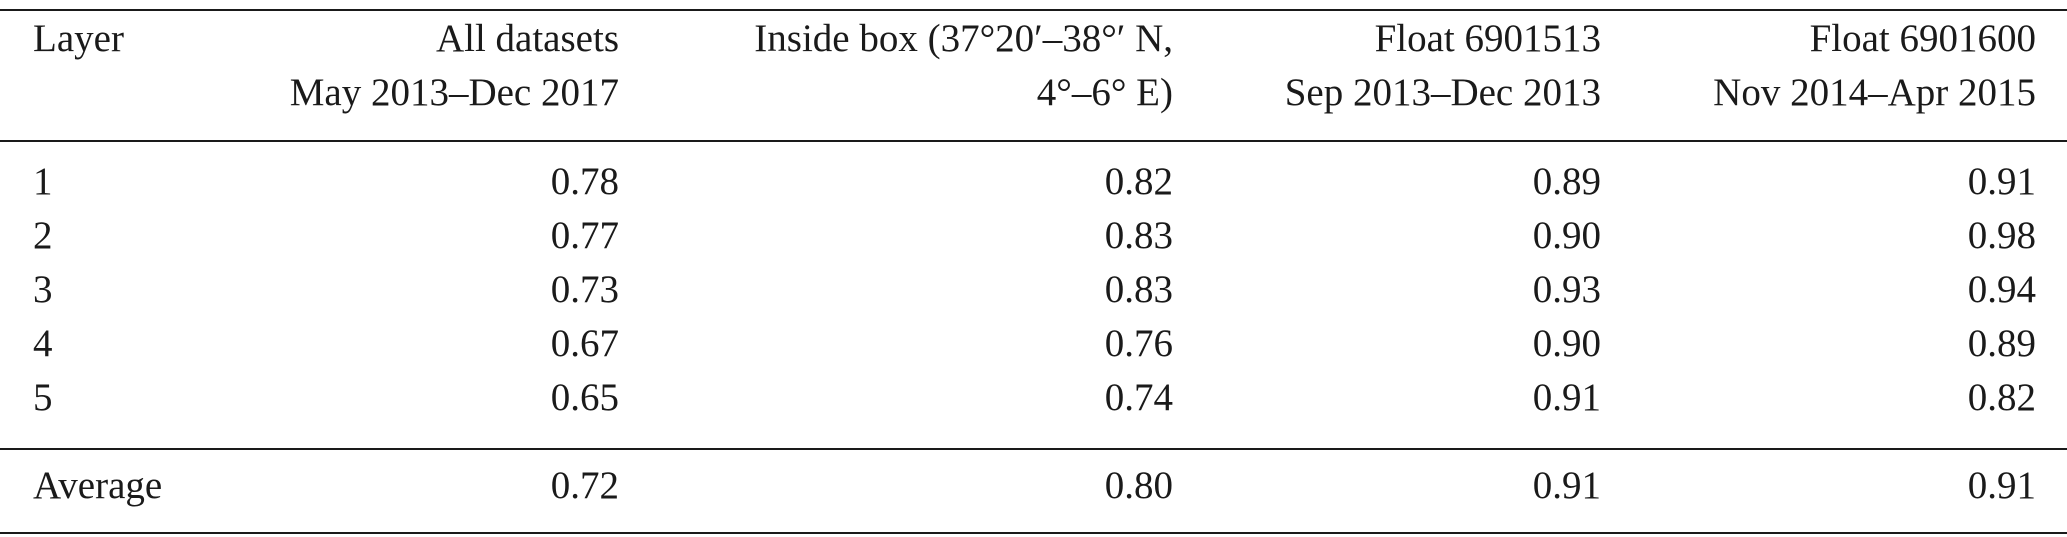 The height and width of the screenshot is (537, 2067). Describe the element at coordinates (2002, 289) in the screenshot. I see `cell: 0.94` at that location.